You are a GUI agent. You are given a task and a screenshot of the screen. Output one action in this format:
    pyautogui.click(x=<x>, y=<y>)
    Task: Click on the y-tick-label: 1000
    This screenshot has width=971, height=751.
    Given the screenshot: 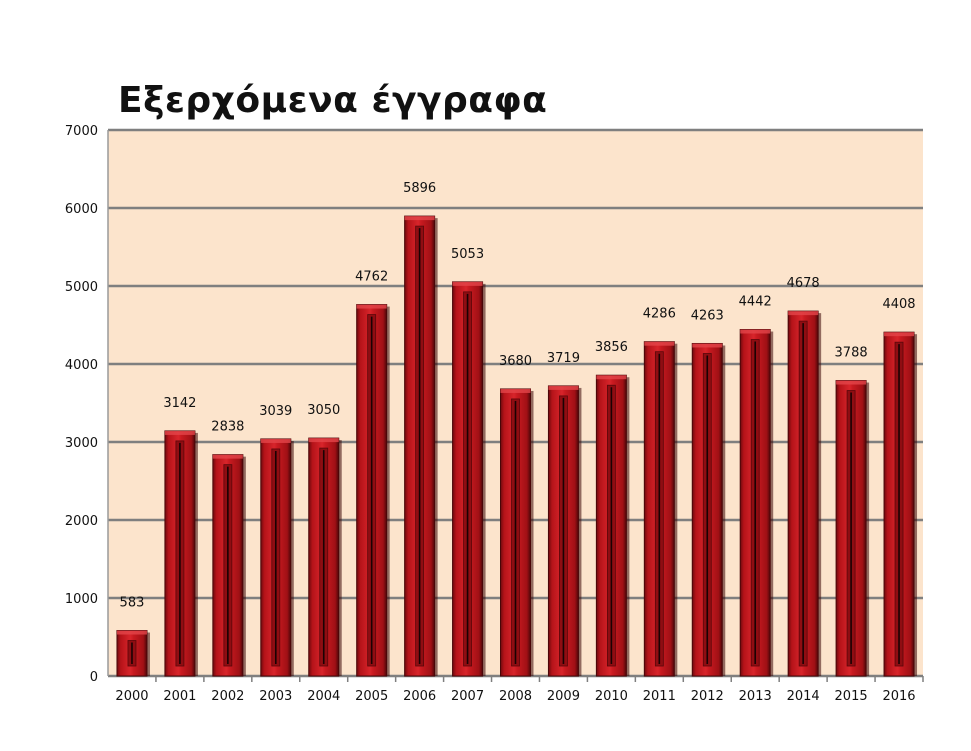 What is the action you would take?
    pyautogui.click(x=81, y=599)
    